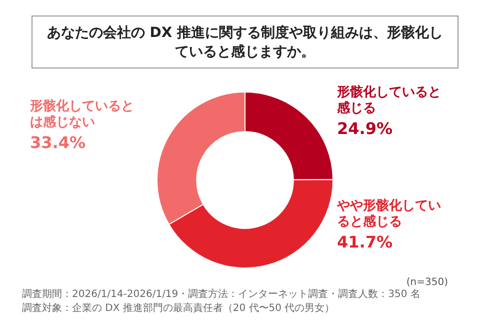 This screenshot has width=490, height=326. What do you see at coordinates (178, 308) in the screenshot?
I see `text: 調査対象：企業の DX 推進部門の最高責任者（20 代〜50 代の男女）` at bounding box center [178, 308].